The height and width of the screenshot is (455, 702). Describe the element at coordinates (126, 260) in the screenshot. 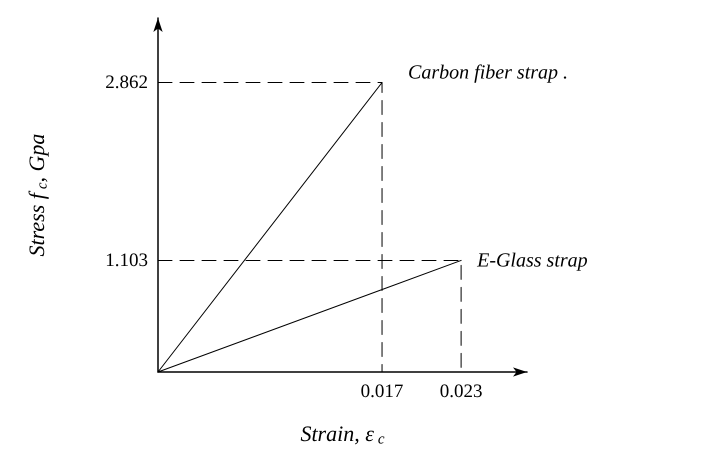

I see `y-tick-label: 1.103` at that location.